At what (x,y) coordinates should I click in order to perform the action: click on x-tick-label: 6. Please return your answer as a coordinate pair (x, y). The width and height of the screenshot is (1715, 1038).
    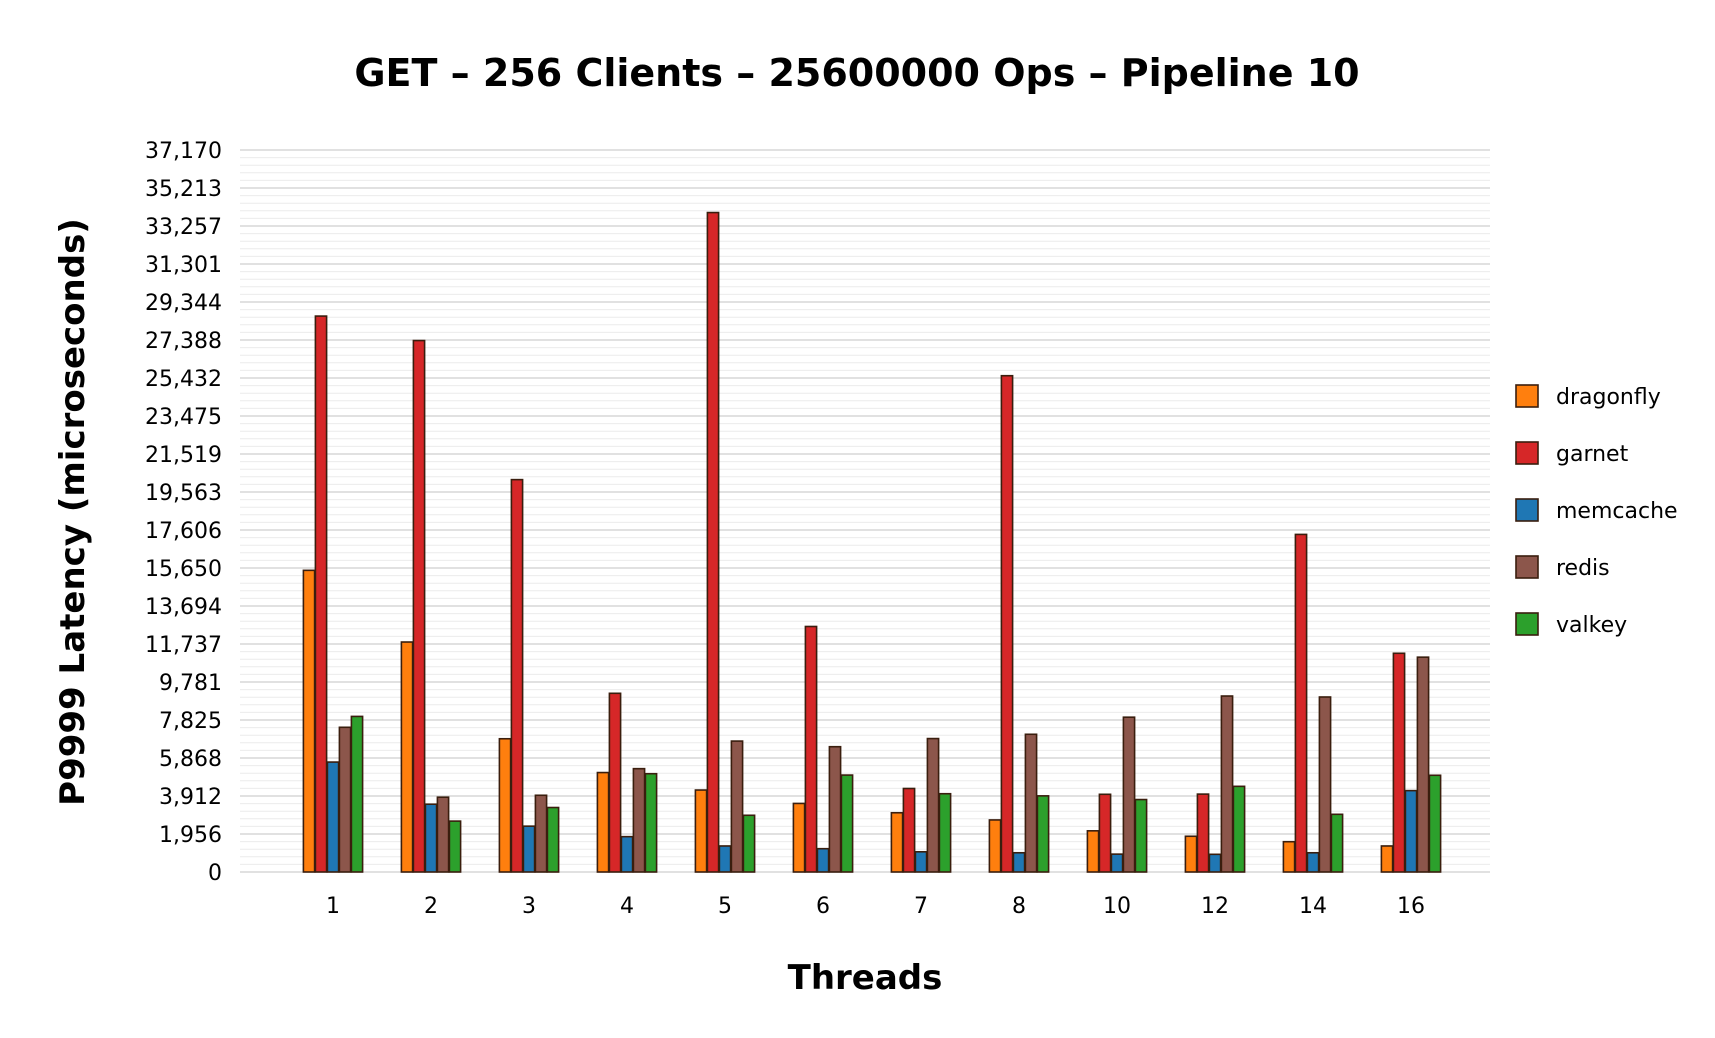
    Looking at the image, I should click on (823, 906).